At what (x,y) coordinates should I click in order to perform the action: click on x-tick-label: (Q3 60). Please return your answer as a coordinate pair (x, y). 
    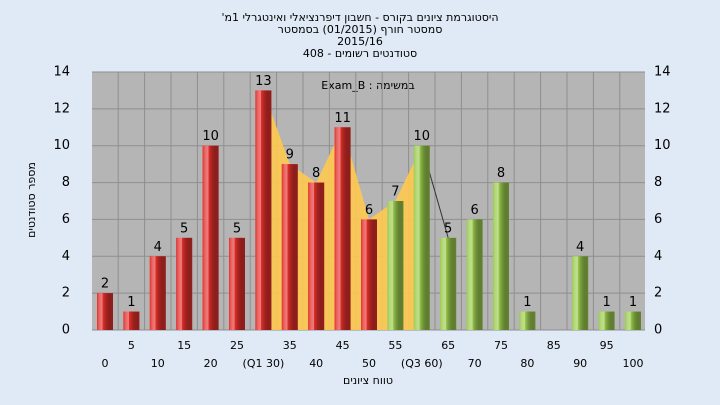
    Looking at the image, I should click on (422, 363).